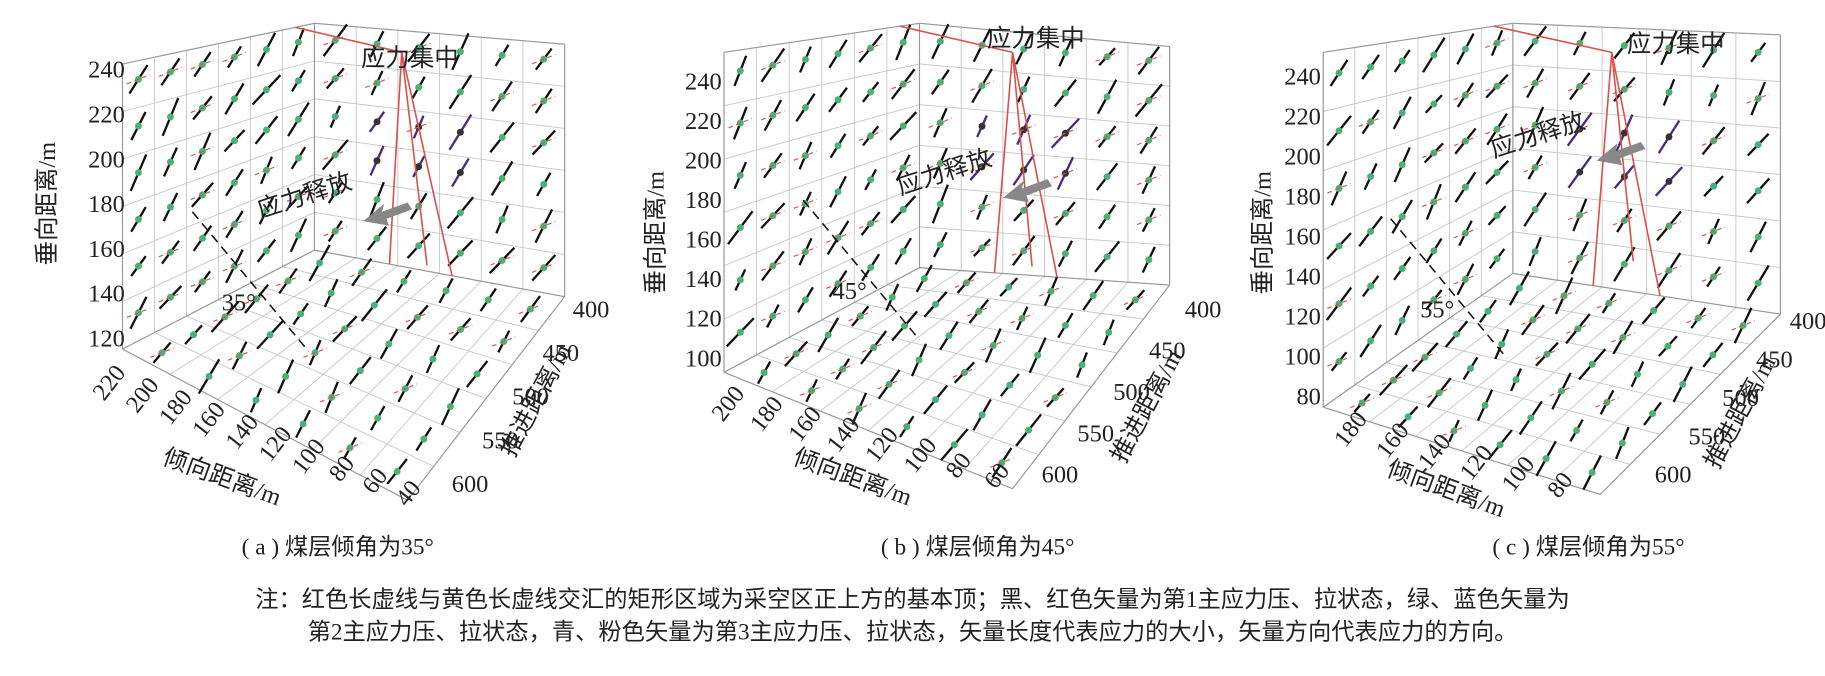 The width and height of the screenshot is (1825, 676). I want to click on advance-tick-label: 600, so click(1673, 475).